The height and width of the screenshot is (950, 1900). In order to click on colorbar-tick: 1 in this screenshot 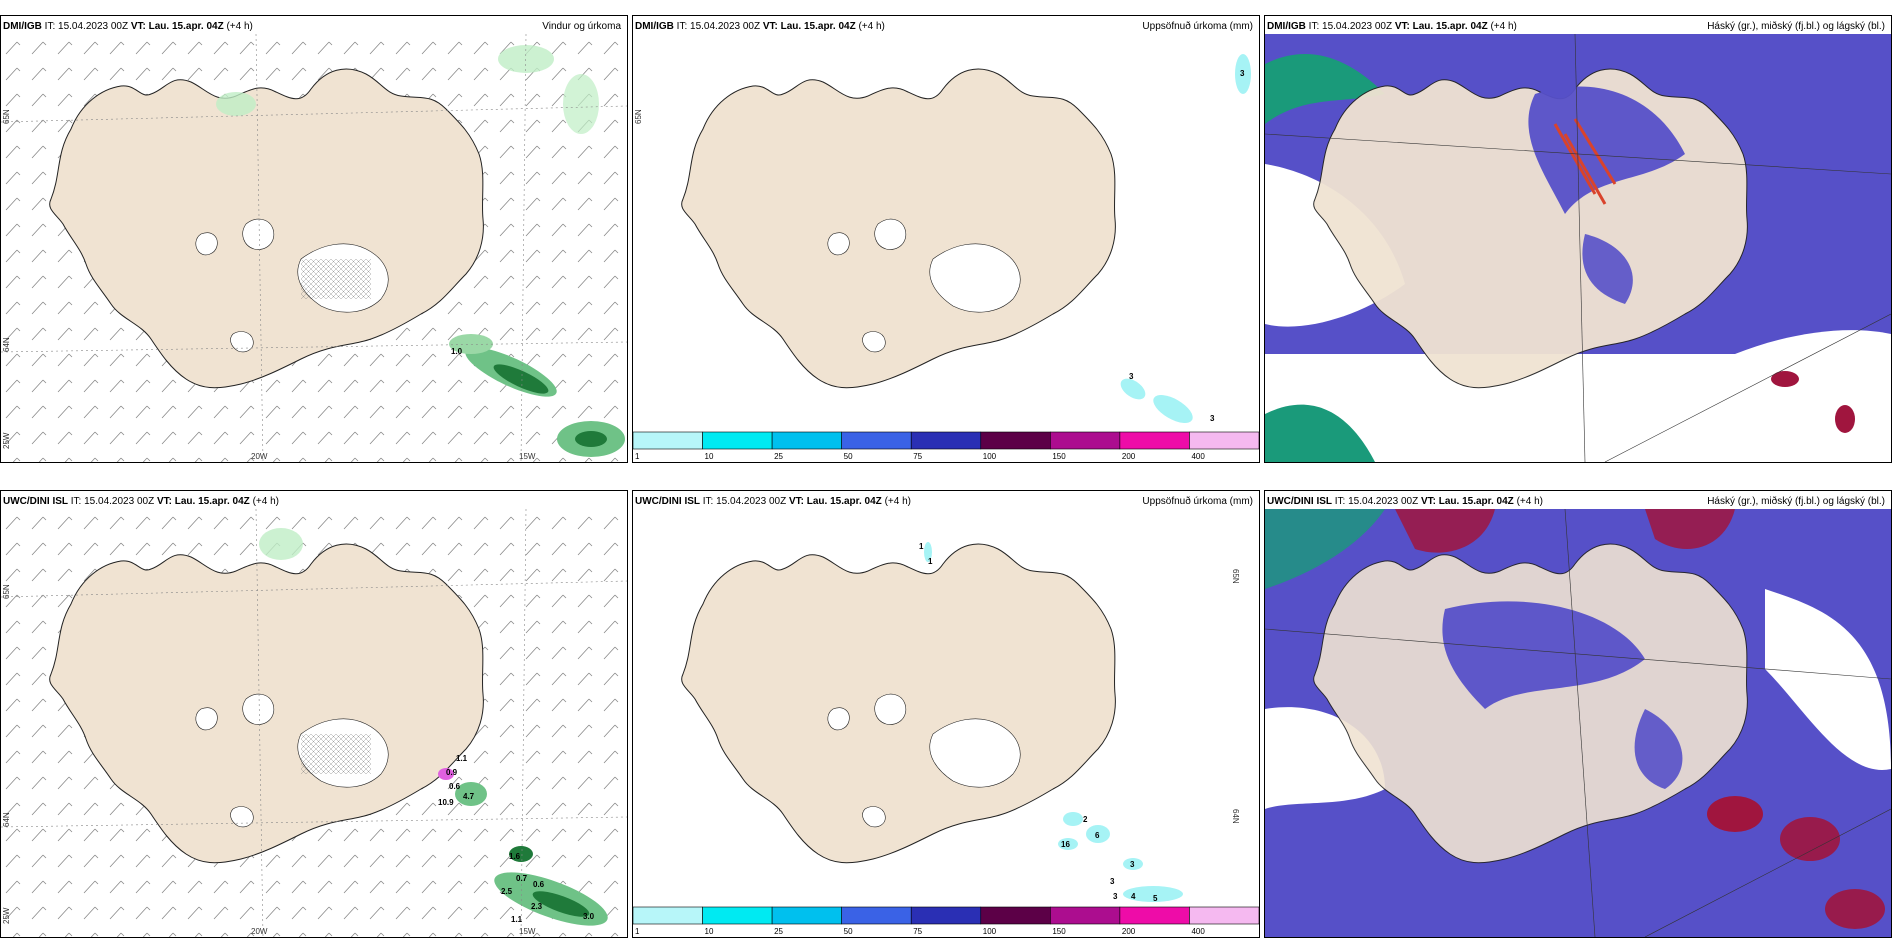, I will do `click(637, 456)`.